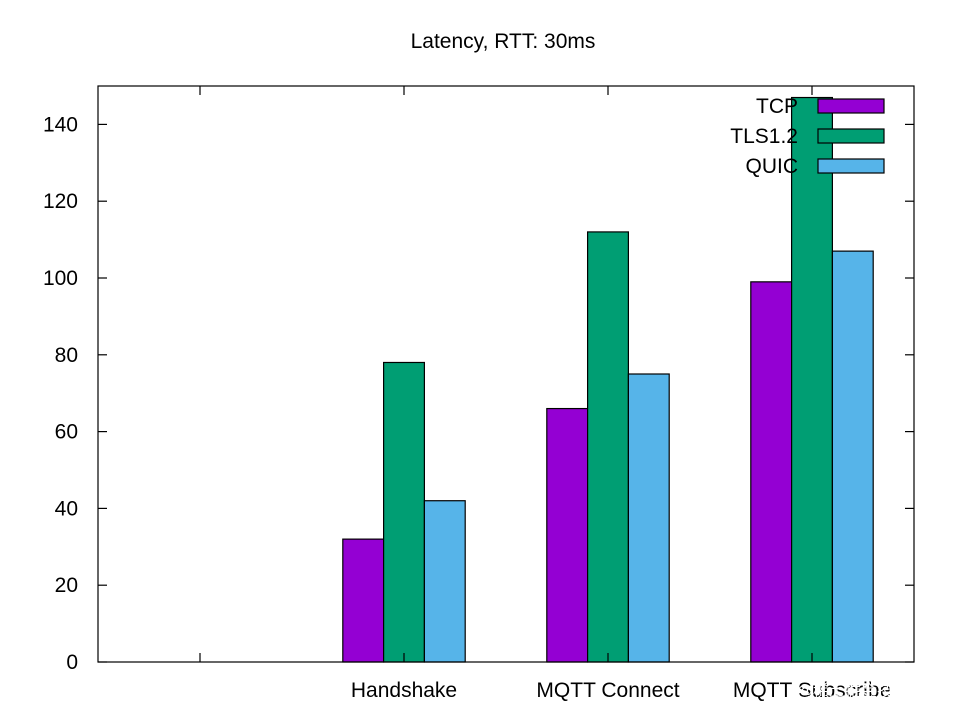 The width and height of the screenshot is (960, 725). Describe the element at coordinates (66, 355) in the screenshot. I see `y-tick-label: 80` at that location.